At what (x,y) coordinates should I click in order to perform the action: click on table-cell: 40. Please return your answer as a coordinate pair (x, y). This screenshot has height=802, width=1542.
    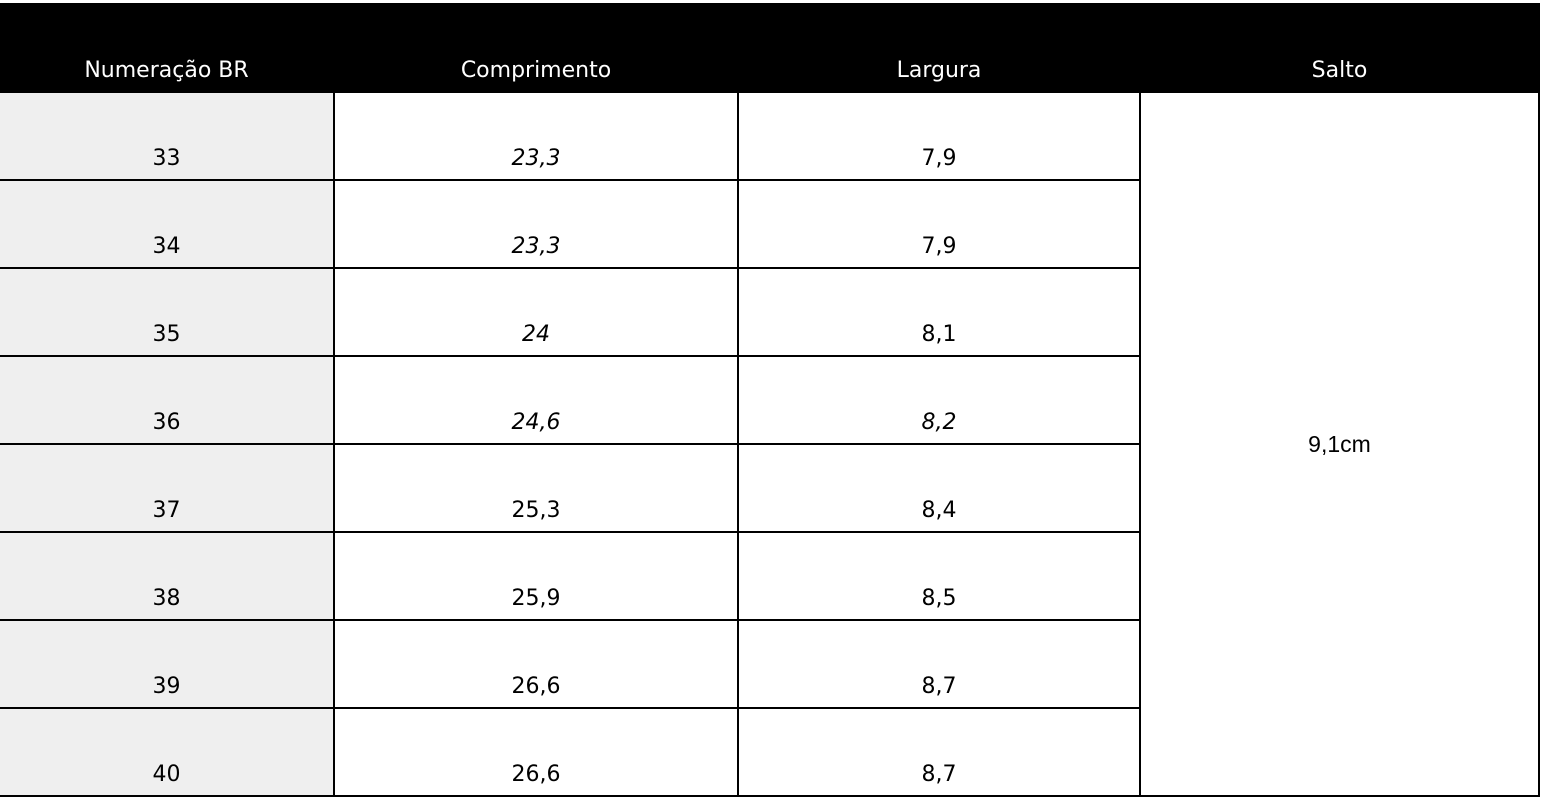
    Looking at the image, I should click on (167, 753).